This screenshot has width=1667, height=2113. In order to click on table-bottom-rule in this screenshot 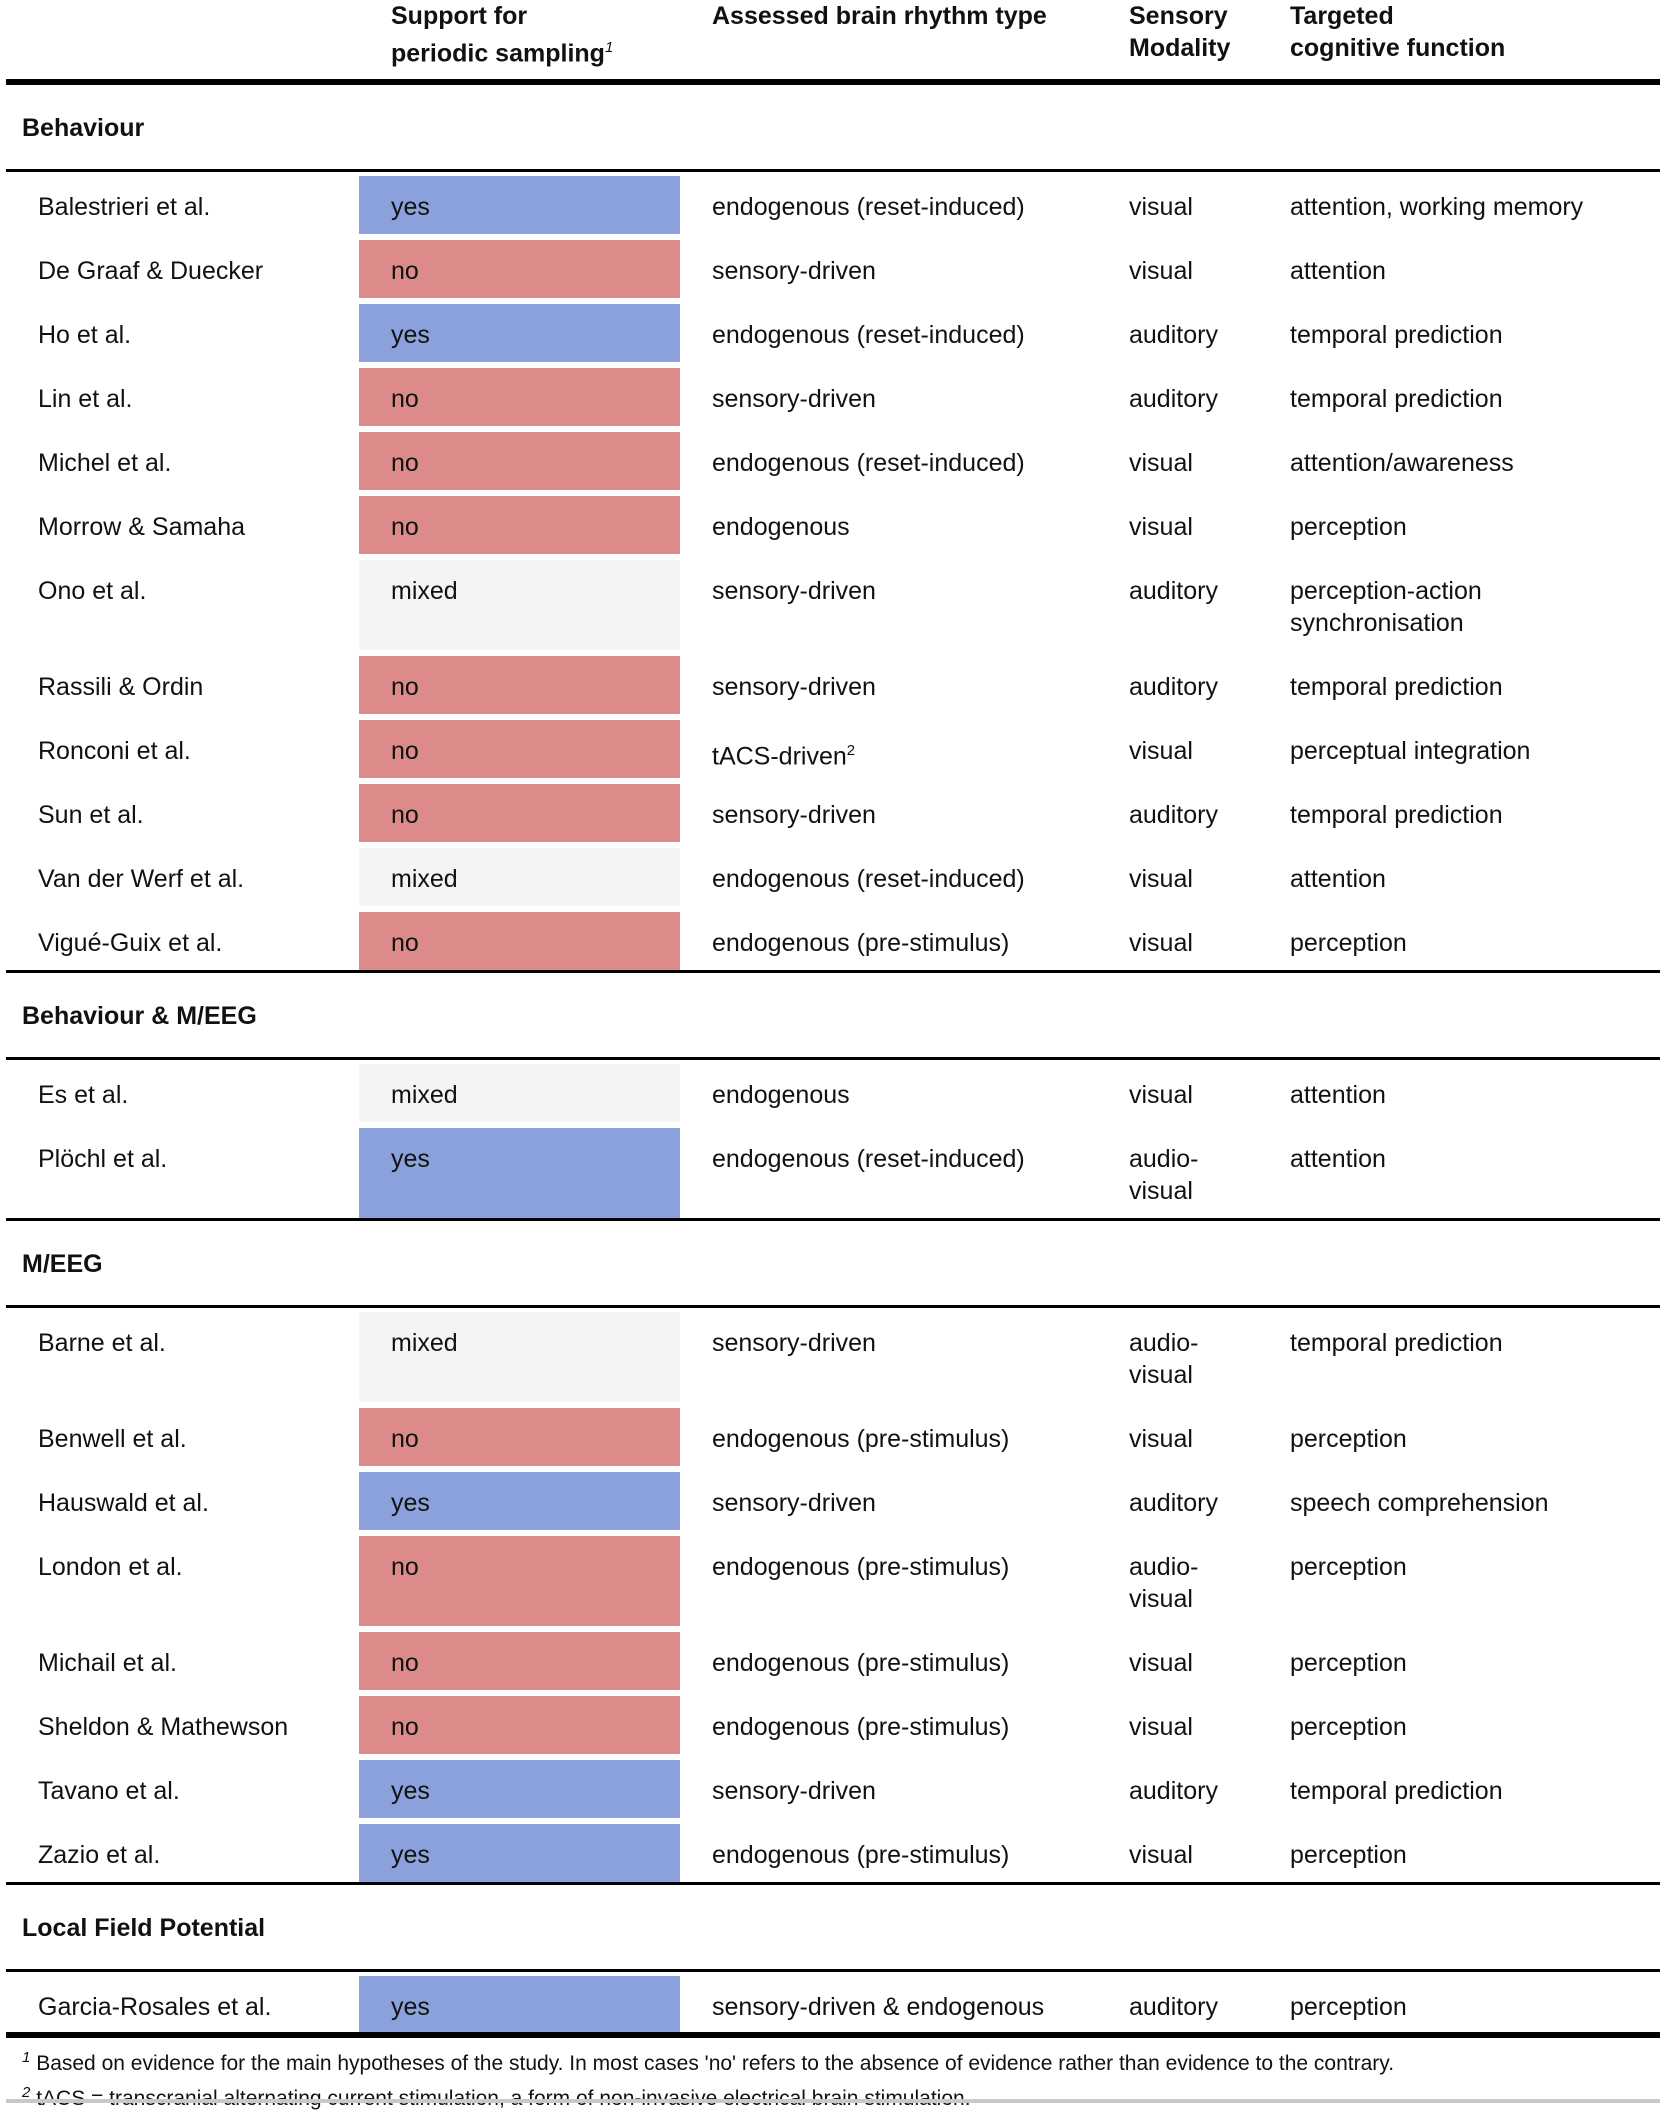, I will do `click(833, 2035)`.